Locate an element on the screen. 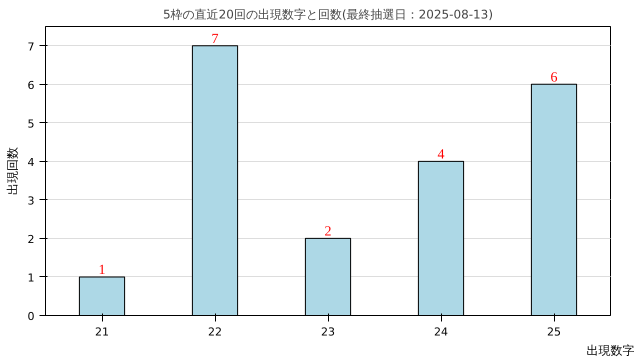 The image size is (640, 360). y-tick-label: 1 is located at coordinates (31, 277).